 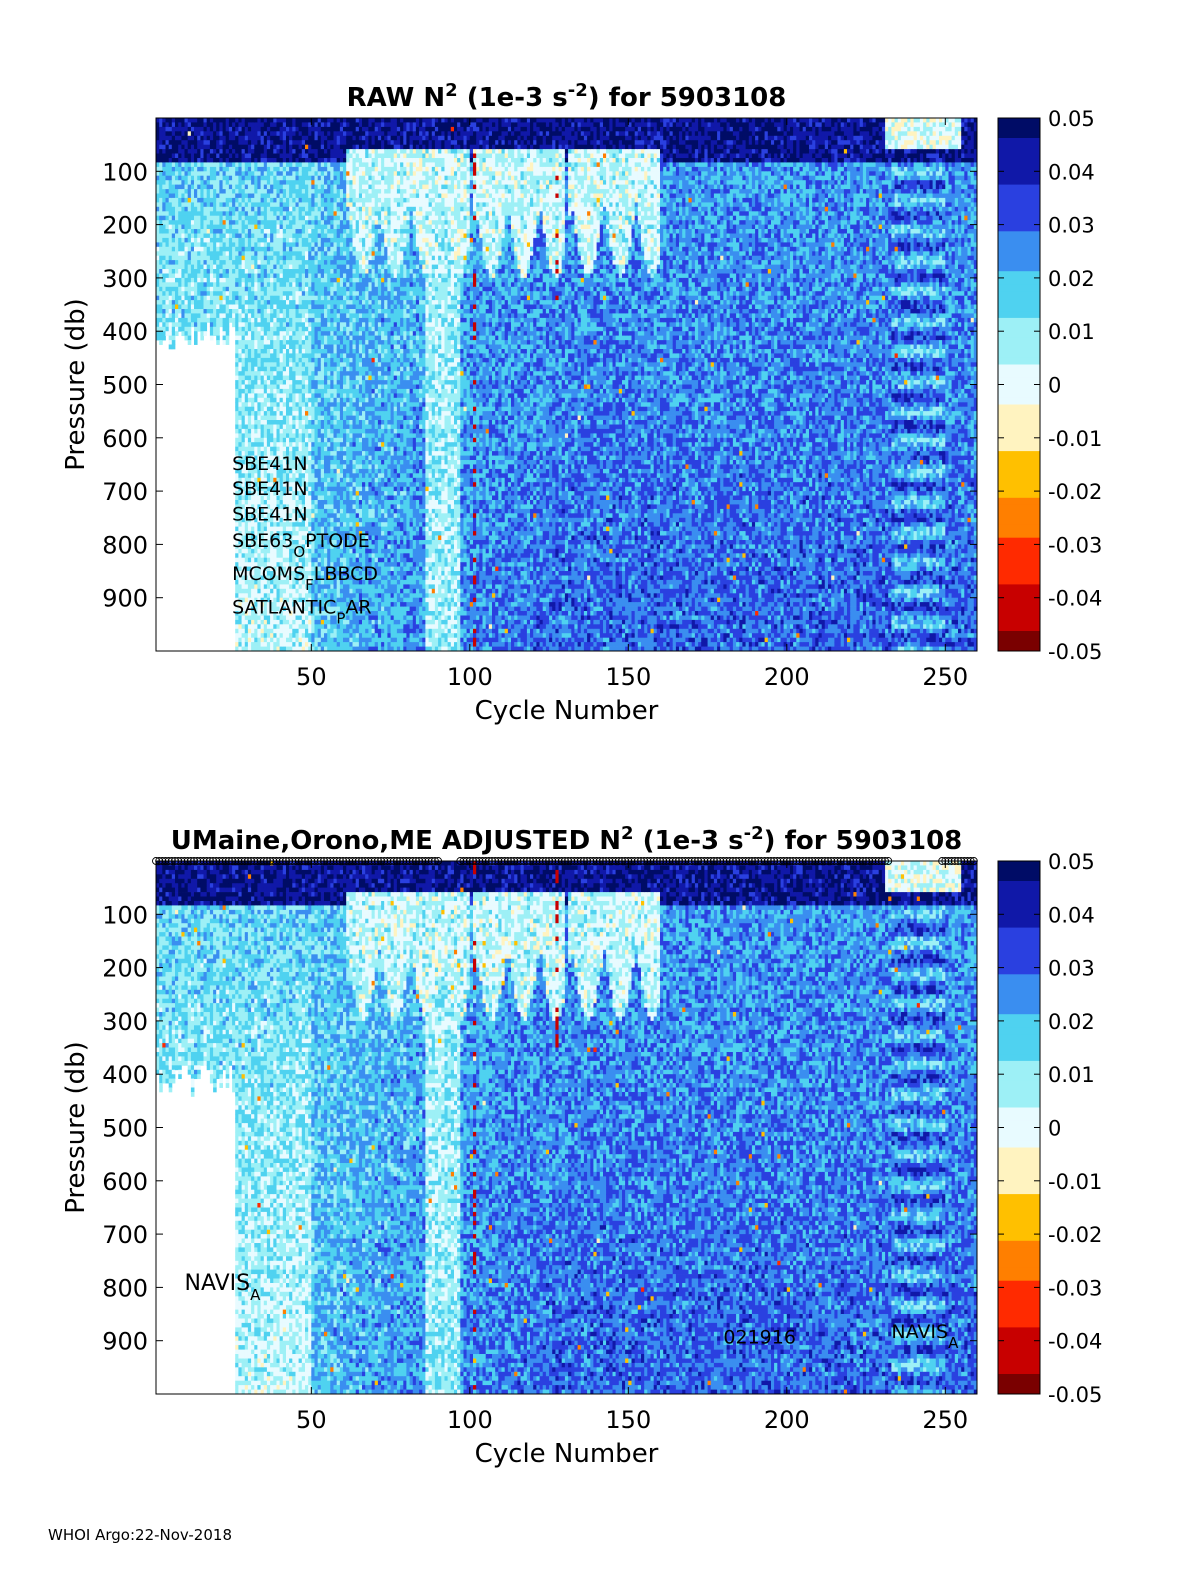 I want to click on chart-title: RAW N2 (1e-3 s-2) for 5903108, so click(x=567, y=96).